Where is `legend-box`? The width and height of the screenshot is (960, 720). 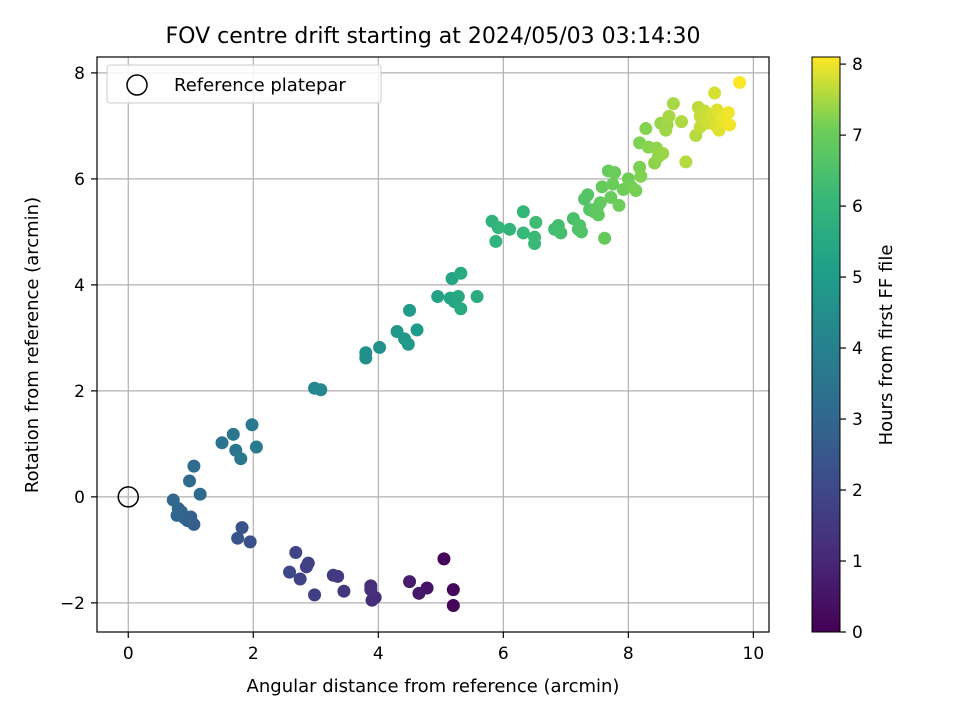 legend-box is located at coordinates (244, 84).